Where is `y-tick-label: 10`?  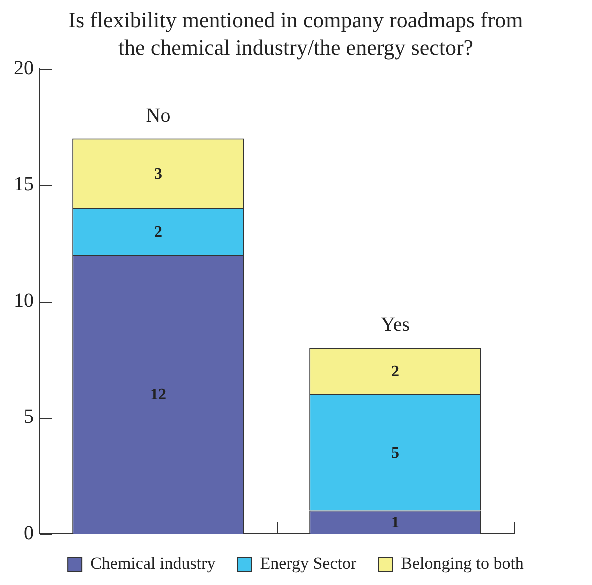 y-tick-label: 10 is located at coordinates (24, 301).